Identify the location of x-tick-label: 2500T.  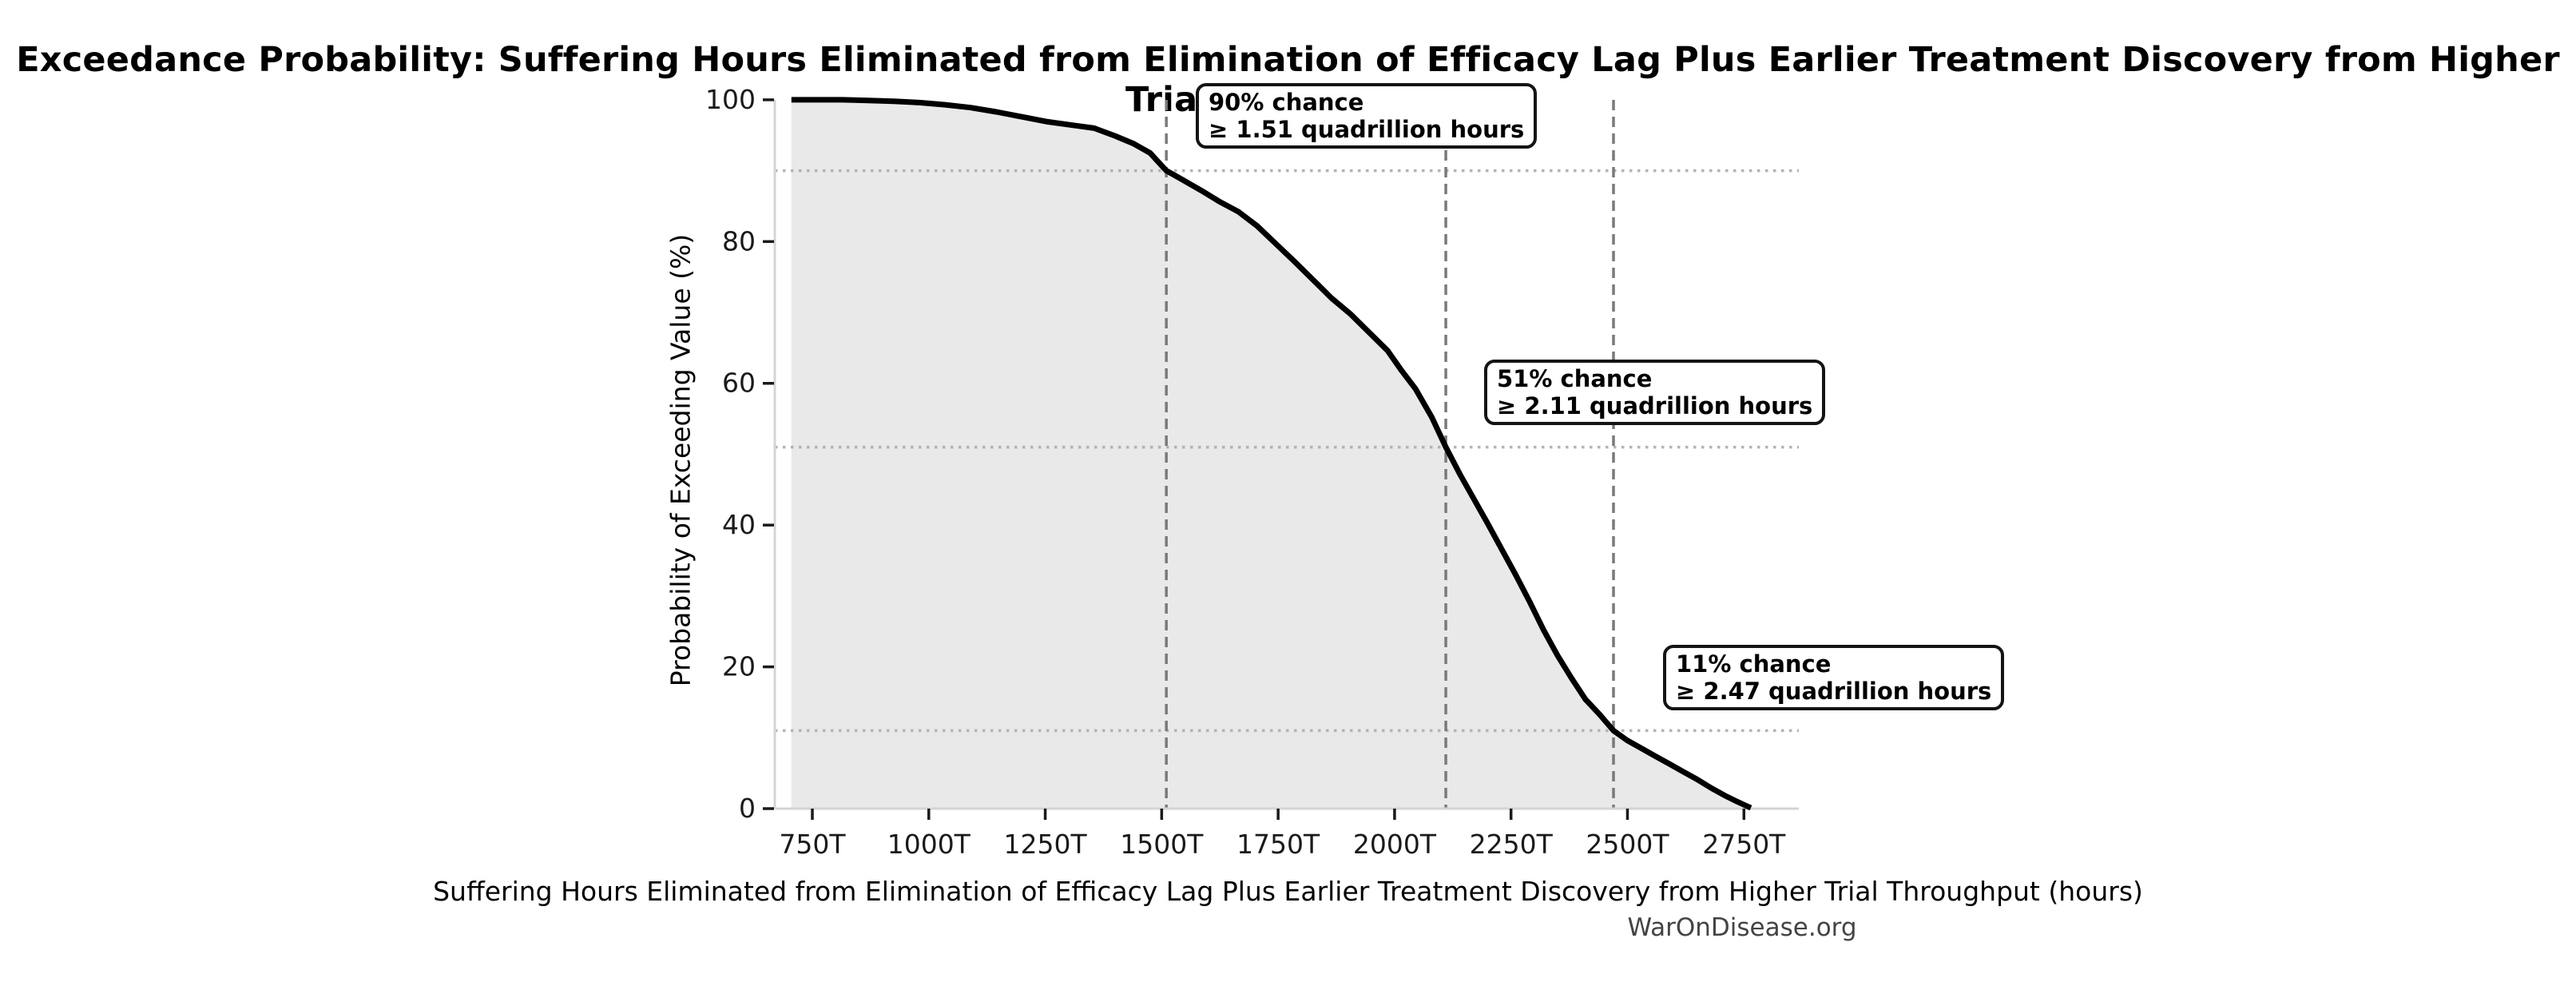
(1627, 844).